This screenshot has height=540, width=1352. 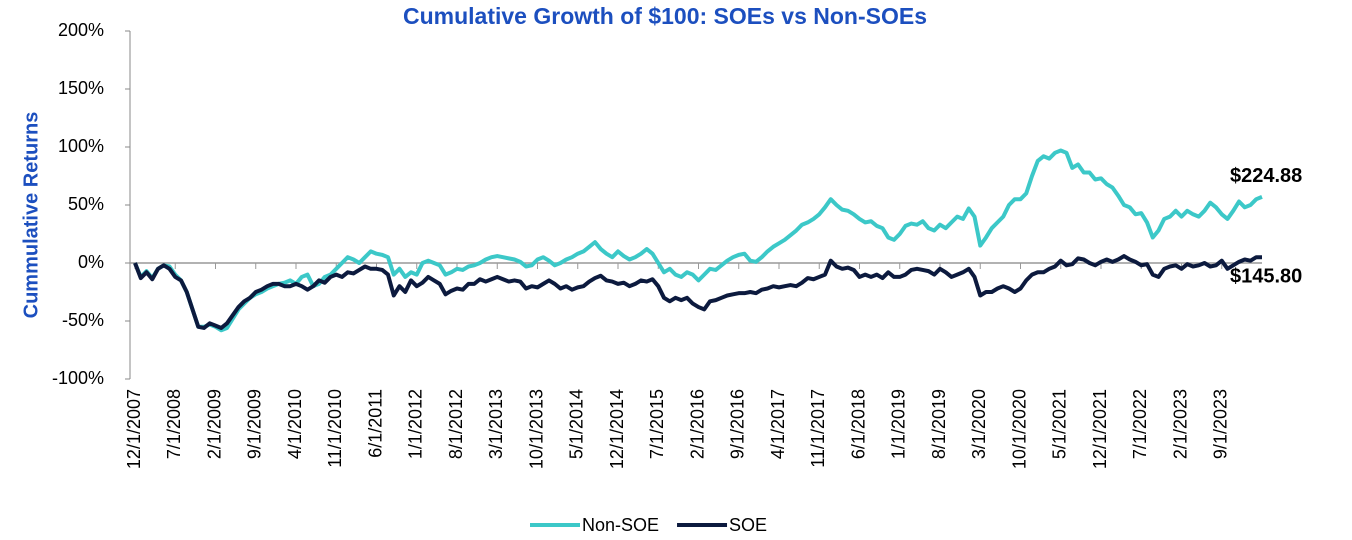 What do you see at coordinates (86, 204) in the screenshot?
I see `y-tick-label: 50%` at bounding box center [86, 204].